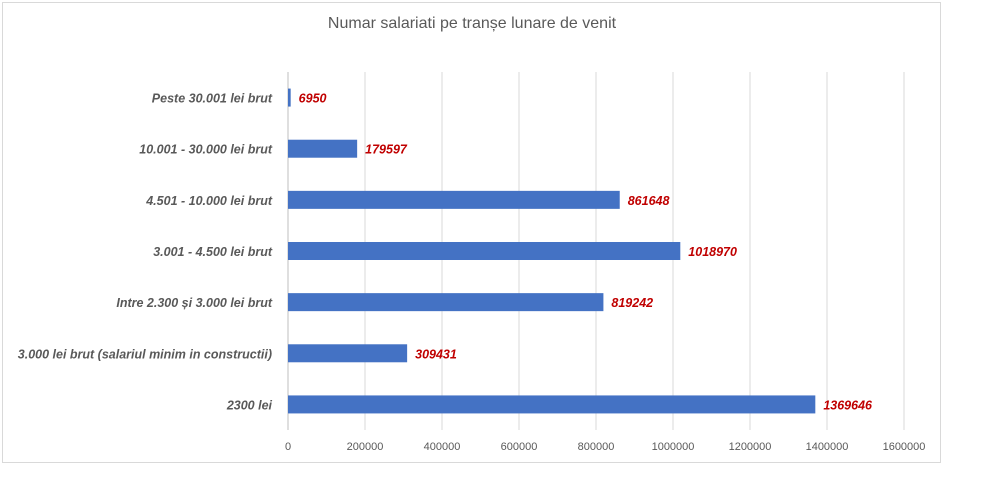  I want to click on data-label: 1369646, so click(848, 405).